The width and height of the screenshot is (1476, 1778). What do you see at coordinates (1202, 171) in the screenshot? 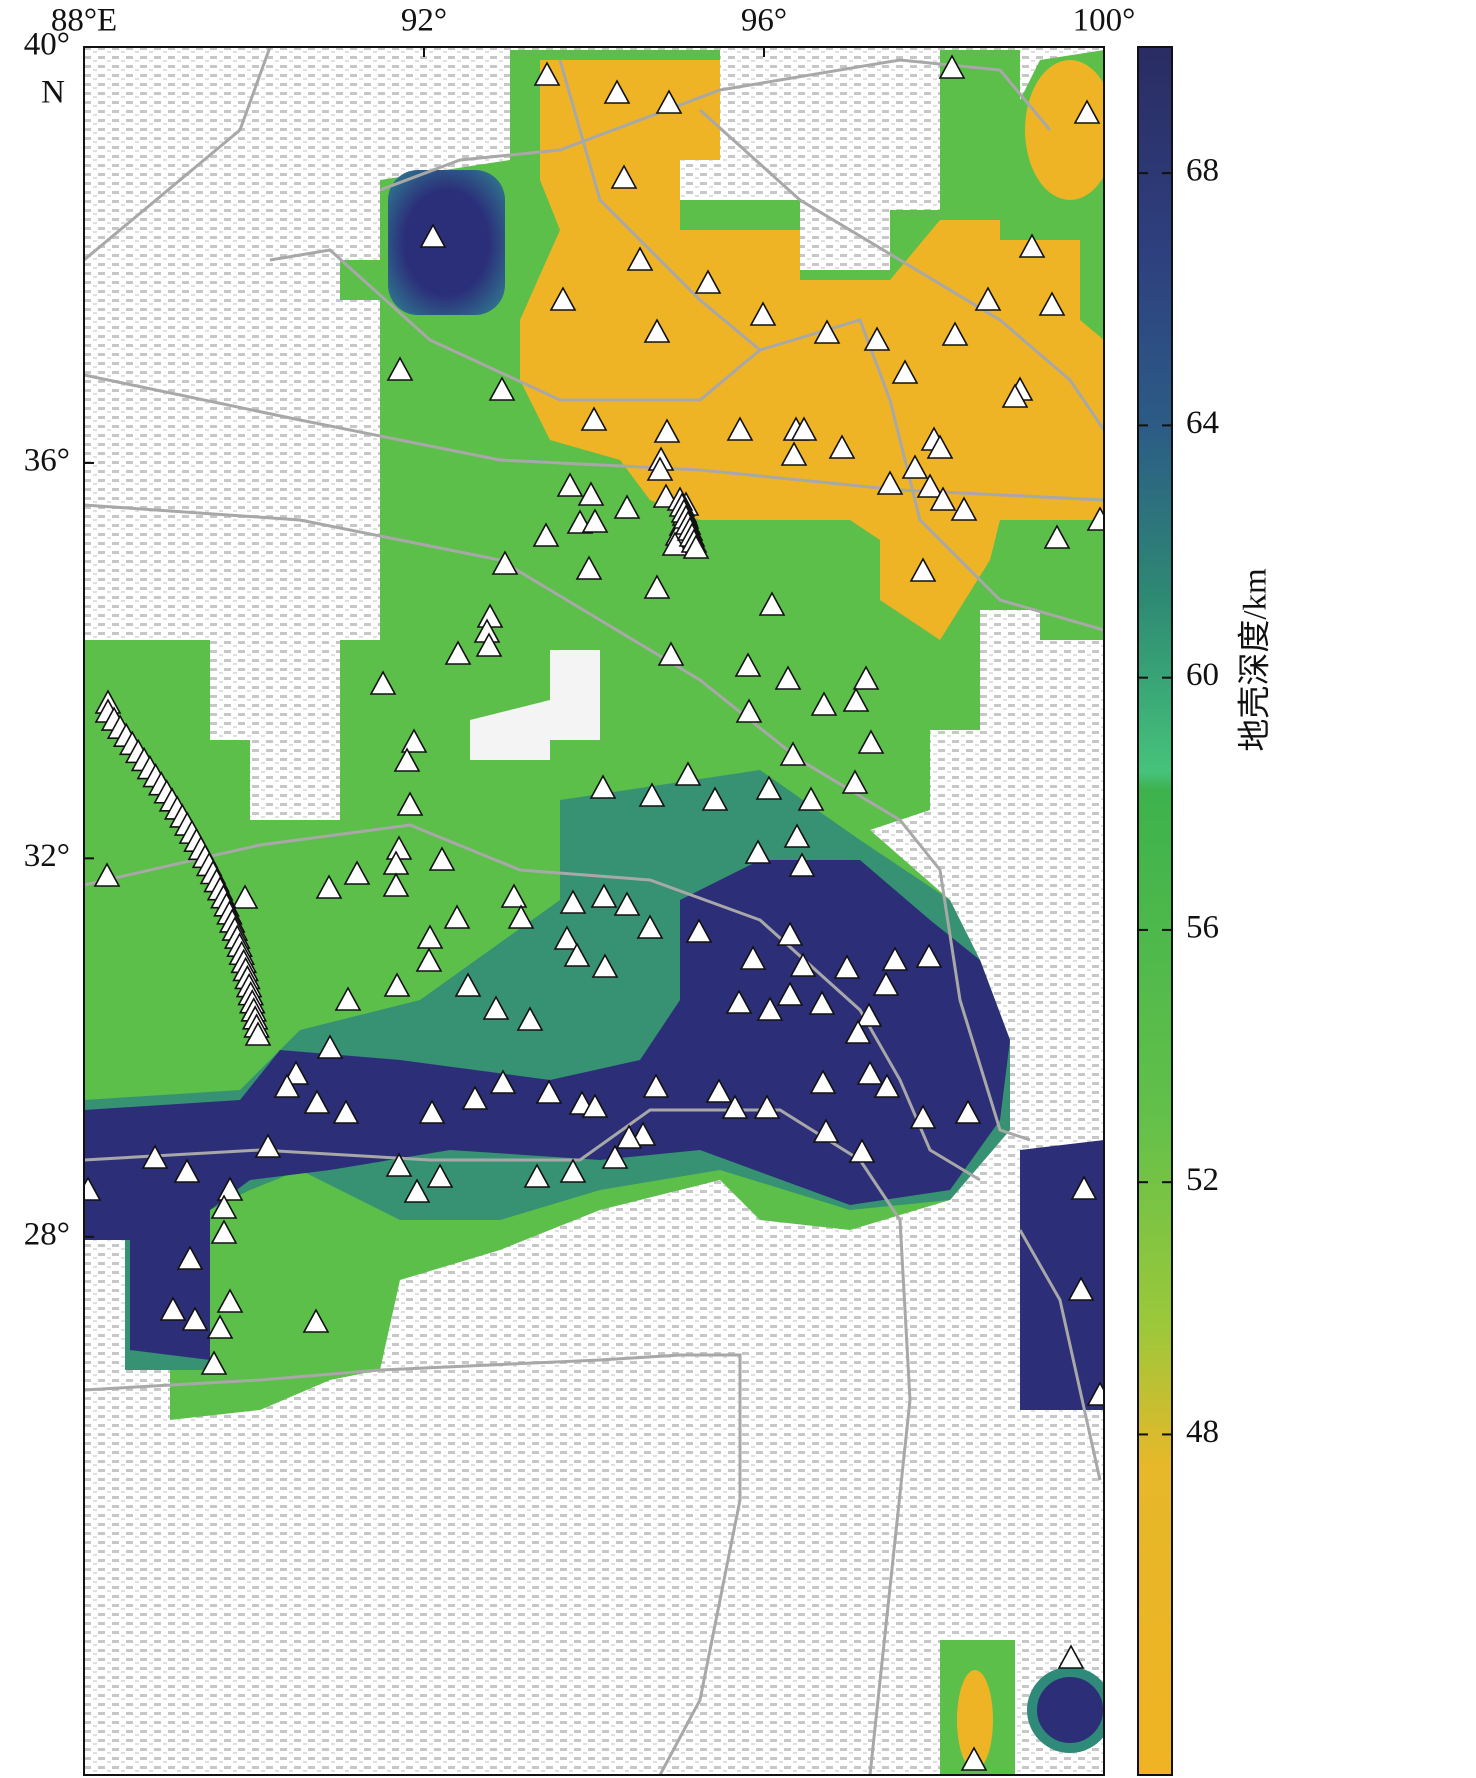
I see `colorbar-tick-label: 68` at bounding box center [1202, 171].